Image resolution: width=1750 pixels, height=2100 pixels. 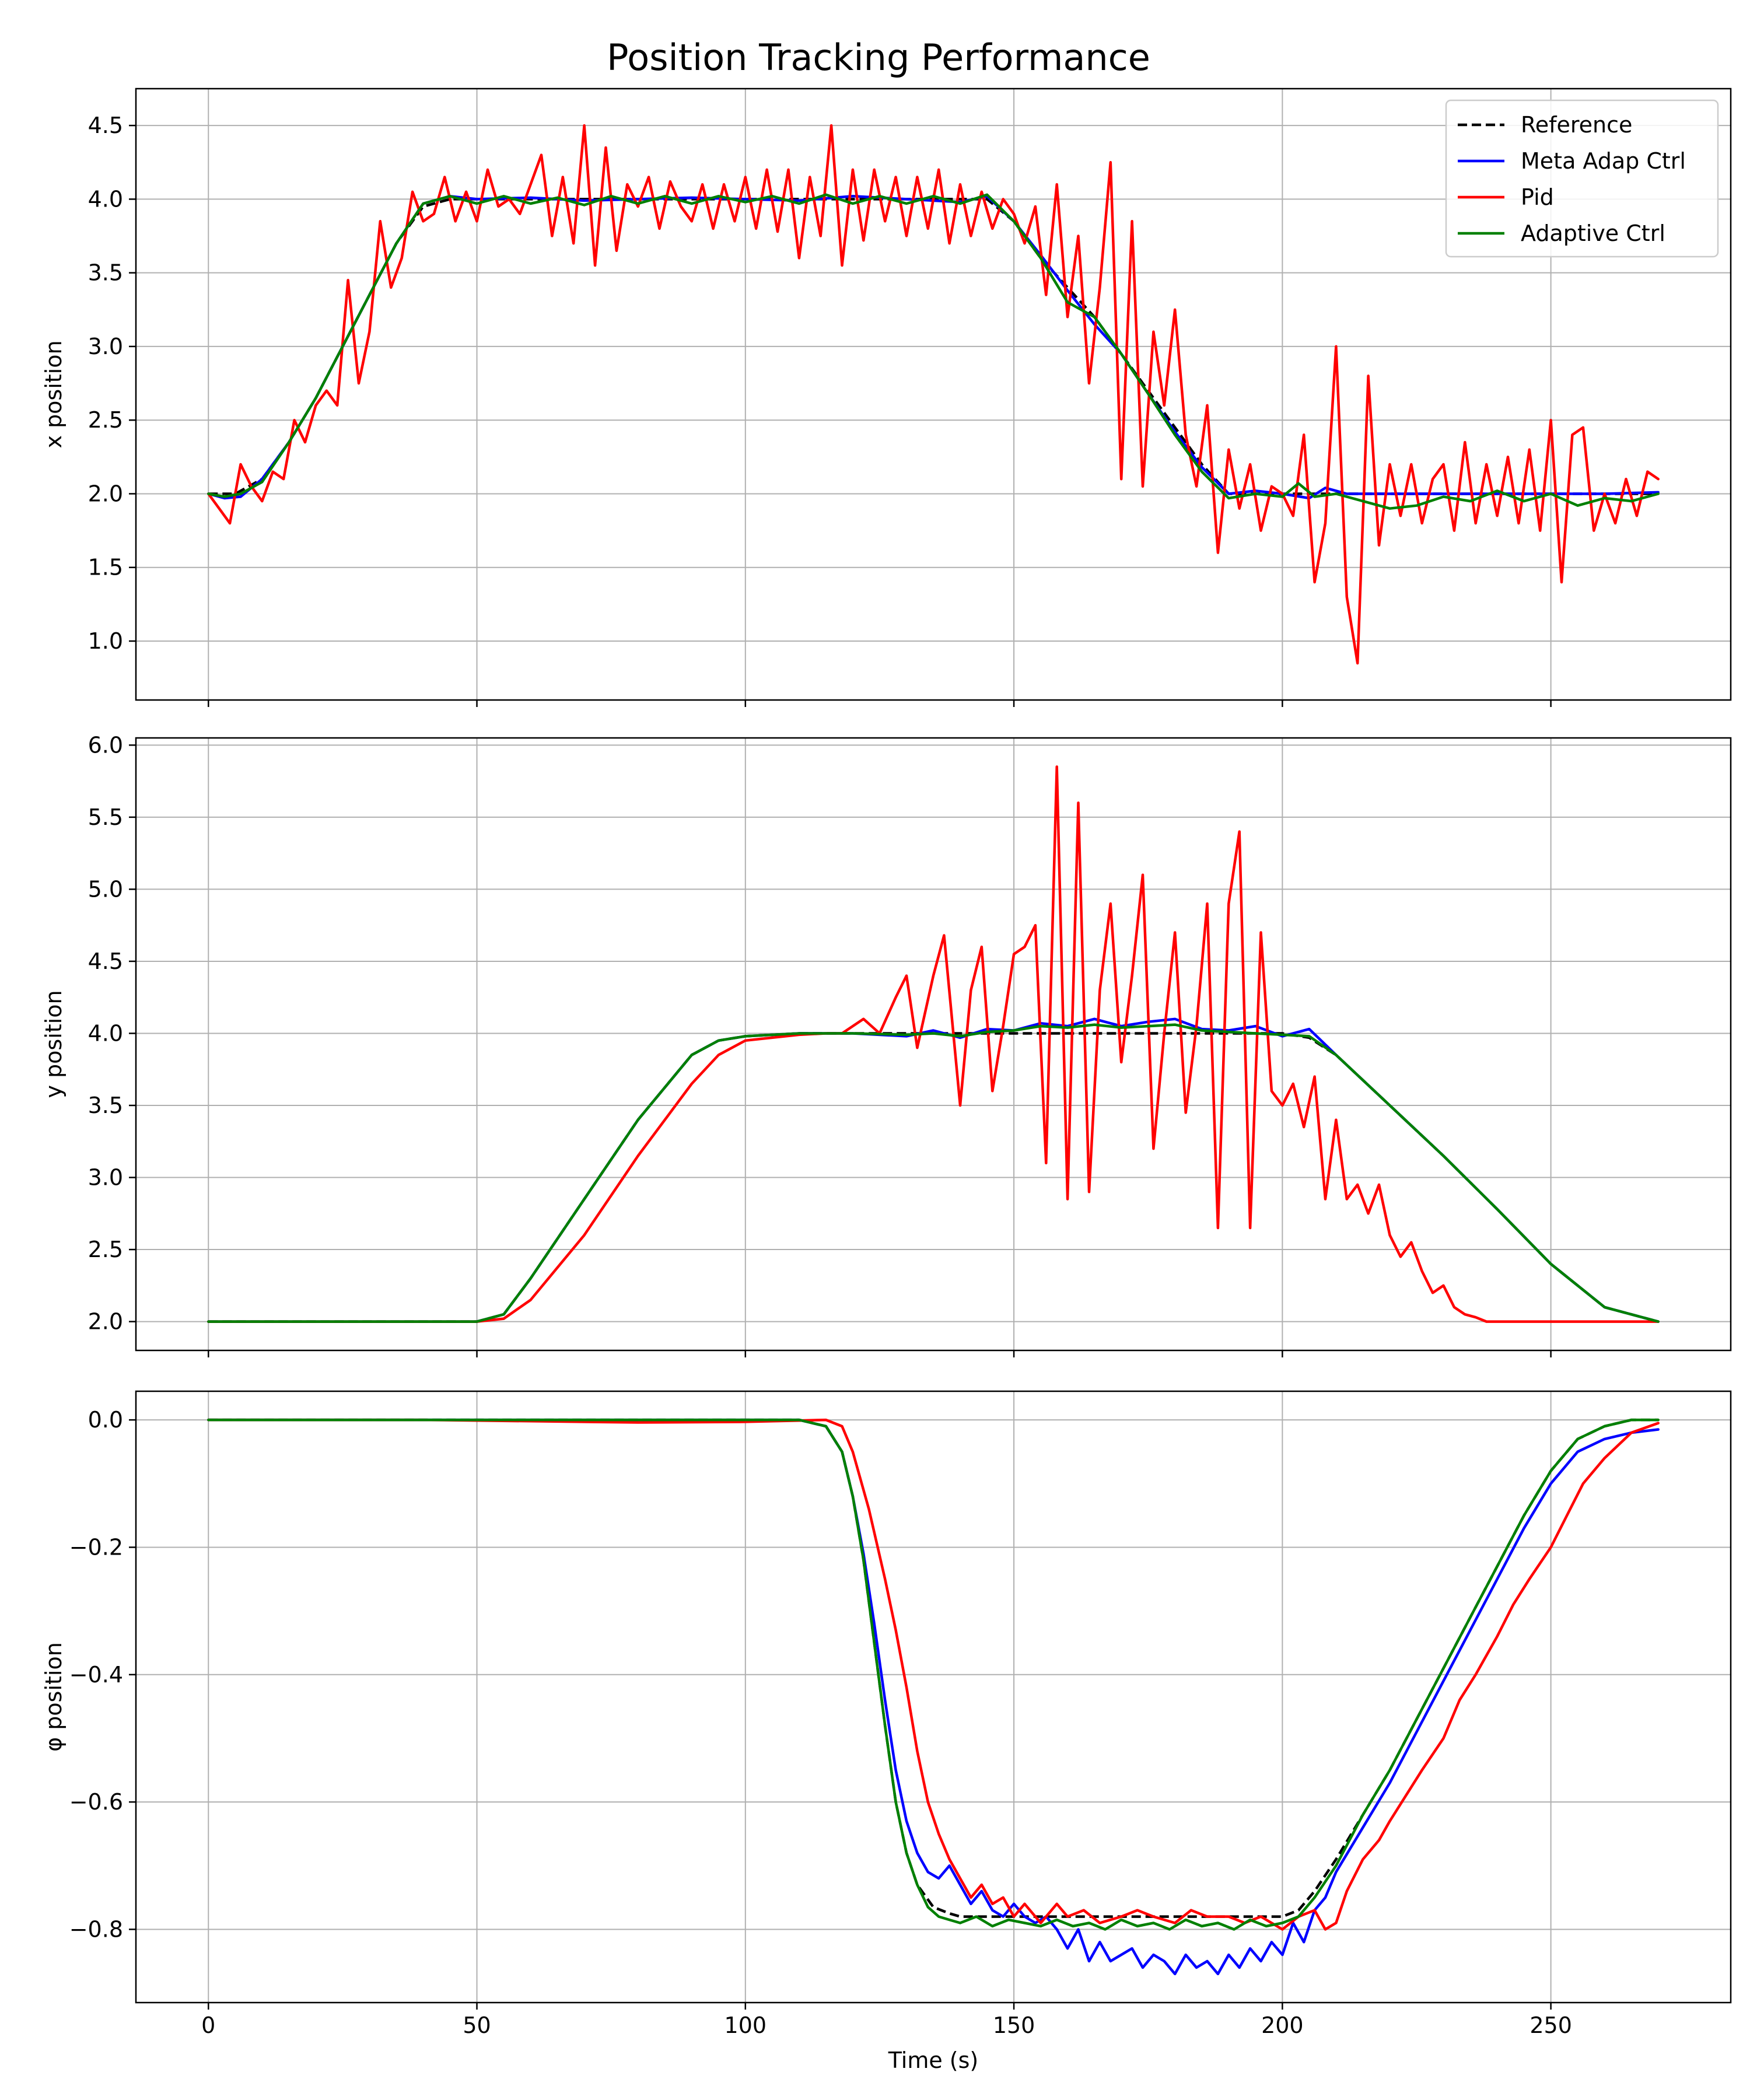 I want to click on x-position-y-tick-label: 4.0, so click(x=106, y=199).